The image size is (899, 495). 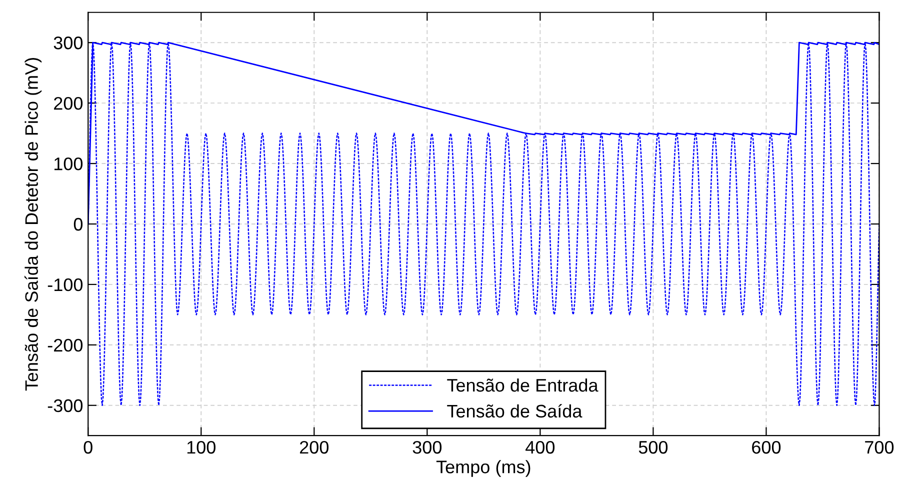 What do you see at coordinates (65, 405) in the screenshot?
I see `y-tick-label: -300` at bounding box center [65, 405].